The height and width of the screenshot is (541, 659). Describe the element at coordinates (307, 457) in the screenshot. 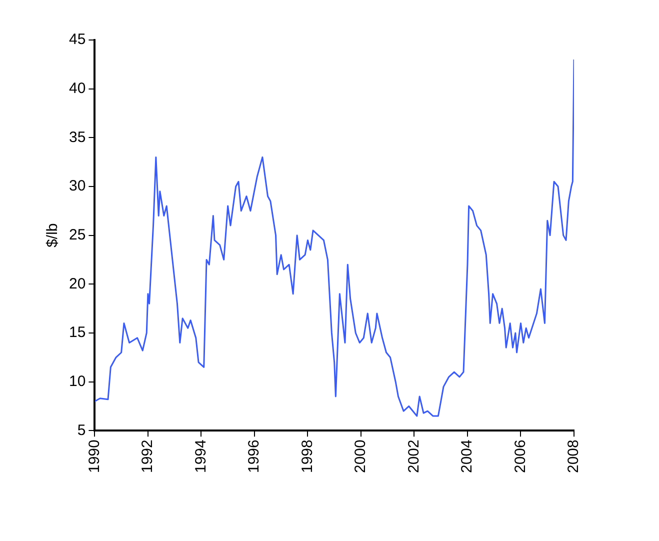

I see `x-tick-label: 1998` at that location.